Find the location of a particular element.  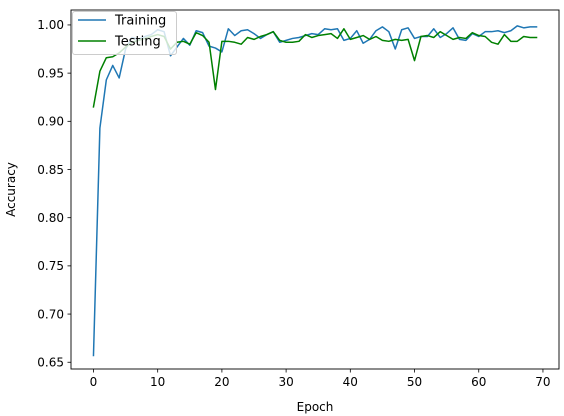

y-axis-label: Accuracy is located at coordinates (11, 189).